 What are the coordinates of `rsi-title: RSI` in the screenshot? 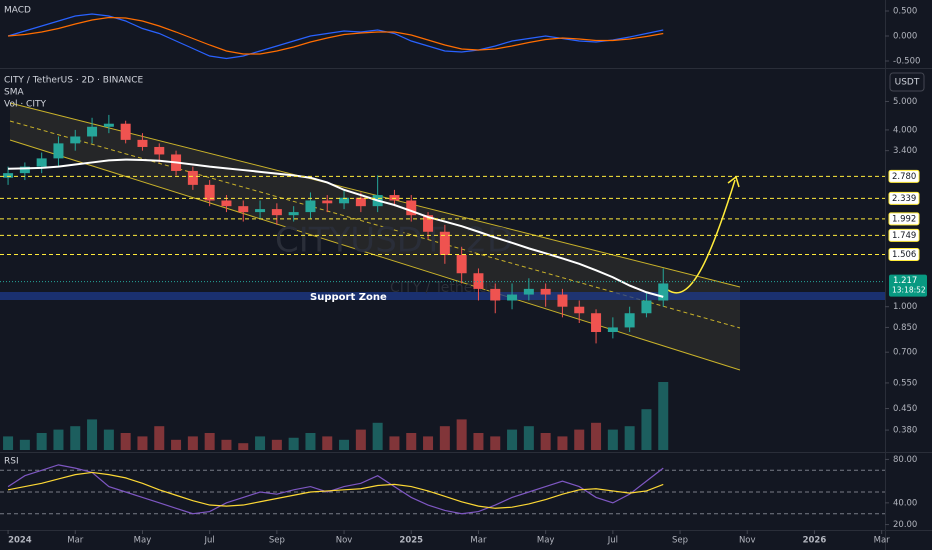 It's located at (11, 462).